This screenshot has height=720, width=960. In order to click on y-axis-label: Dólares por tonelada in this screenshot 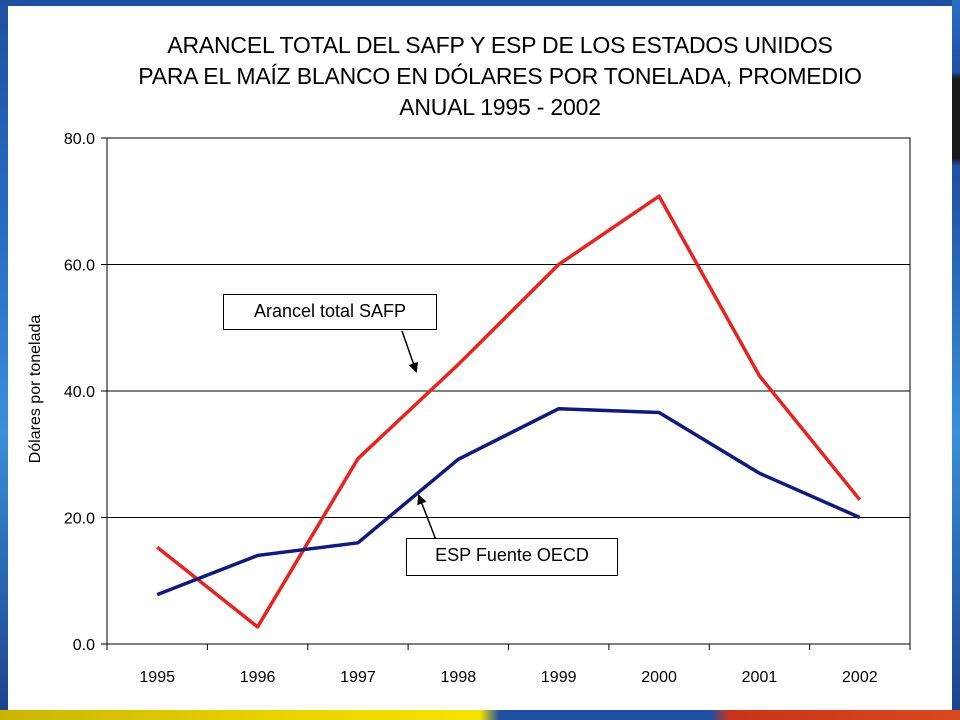, I will do `click(35, 389)`.